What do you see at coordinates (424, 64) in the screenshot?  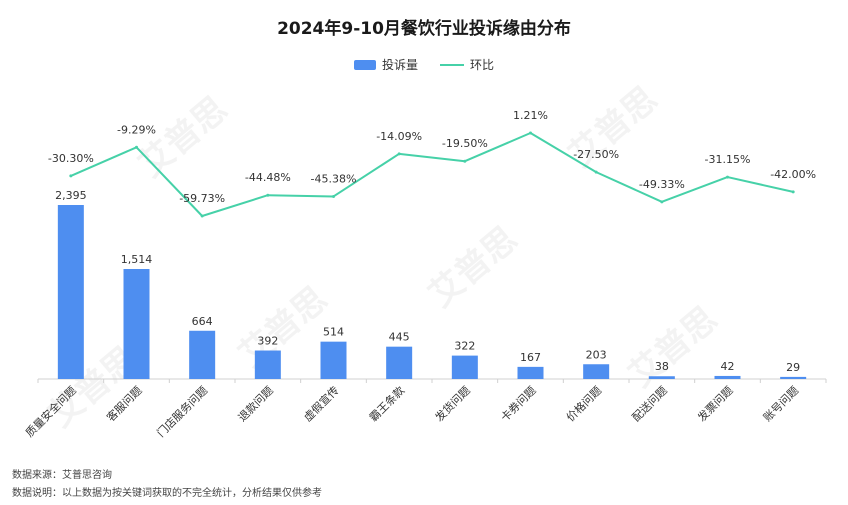 I see `chart-legend: 投诉量 环比` at bounding box center [424, 64].